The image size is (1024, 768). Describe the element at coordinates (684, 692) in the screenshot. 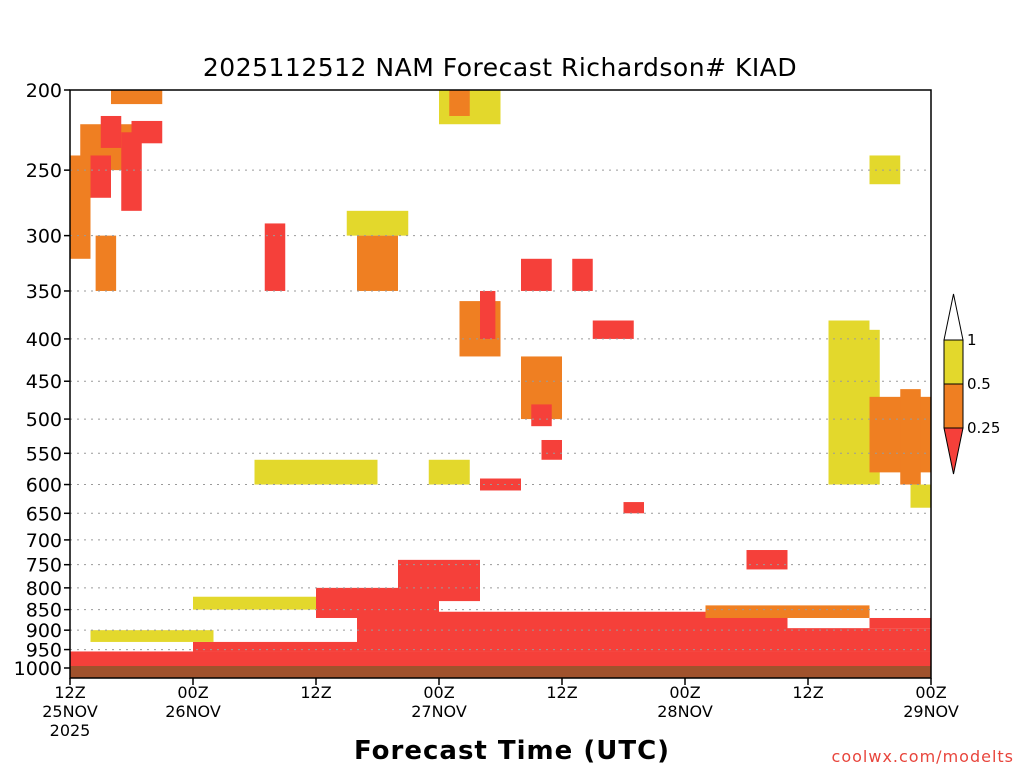

I see `x-tick-label-5-0: 00Z` at that location.